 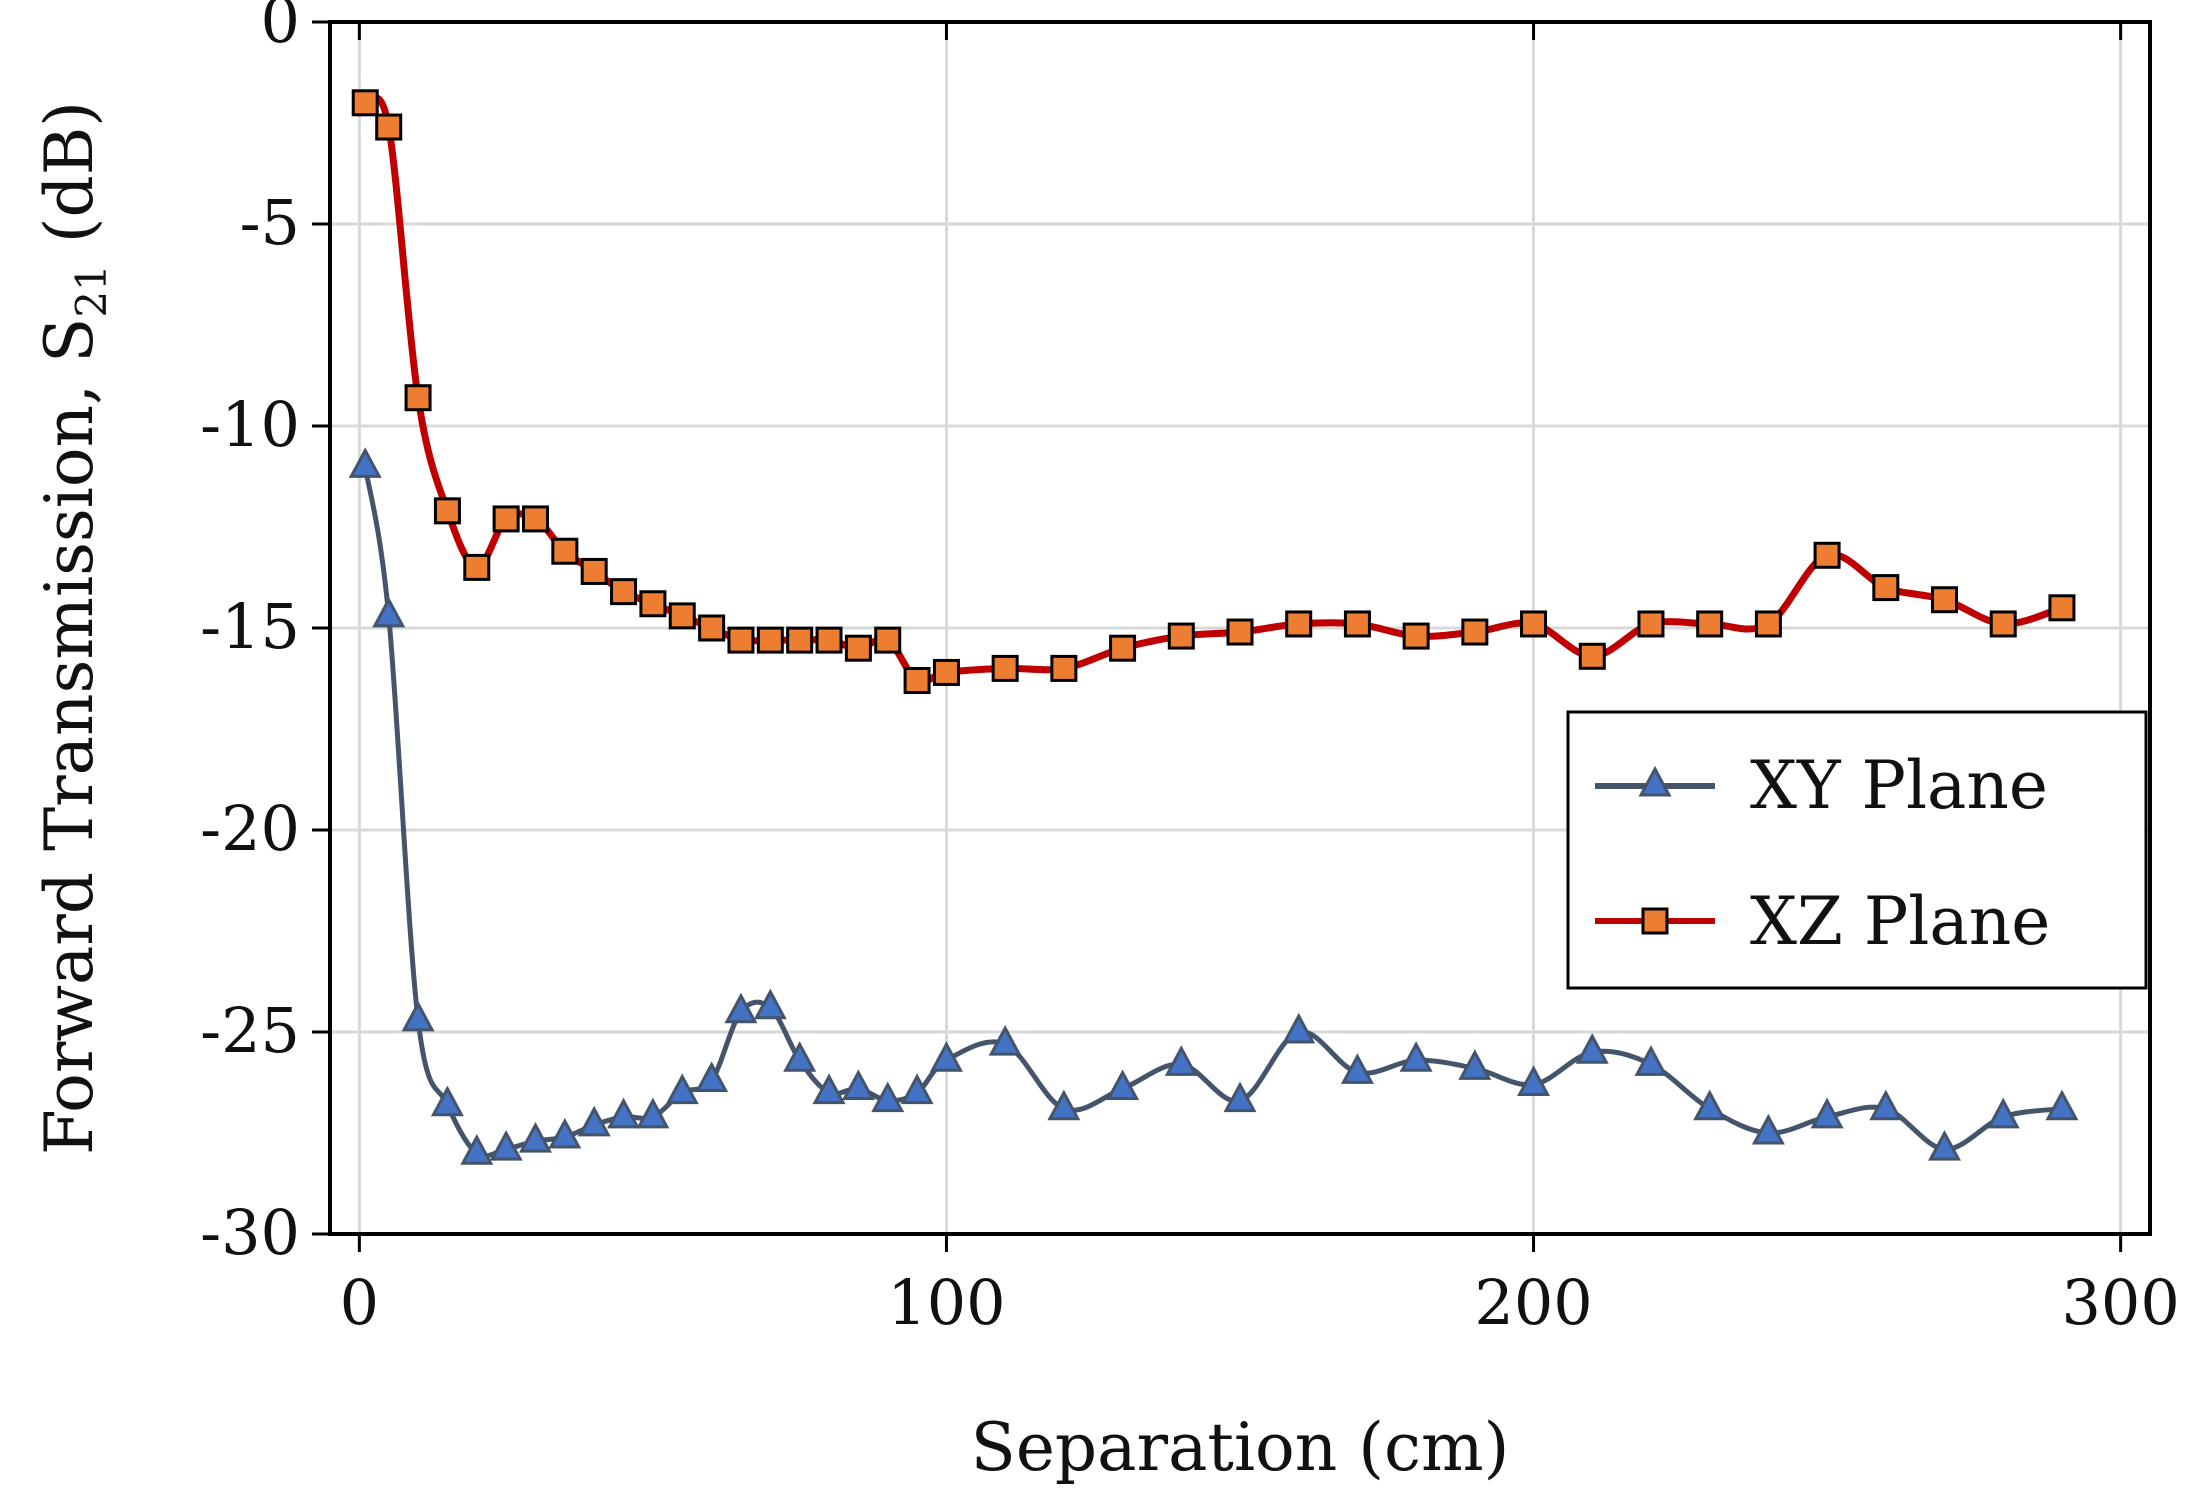 I want to click on x-tick-label: 100, so click(x=946, y=1302).